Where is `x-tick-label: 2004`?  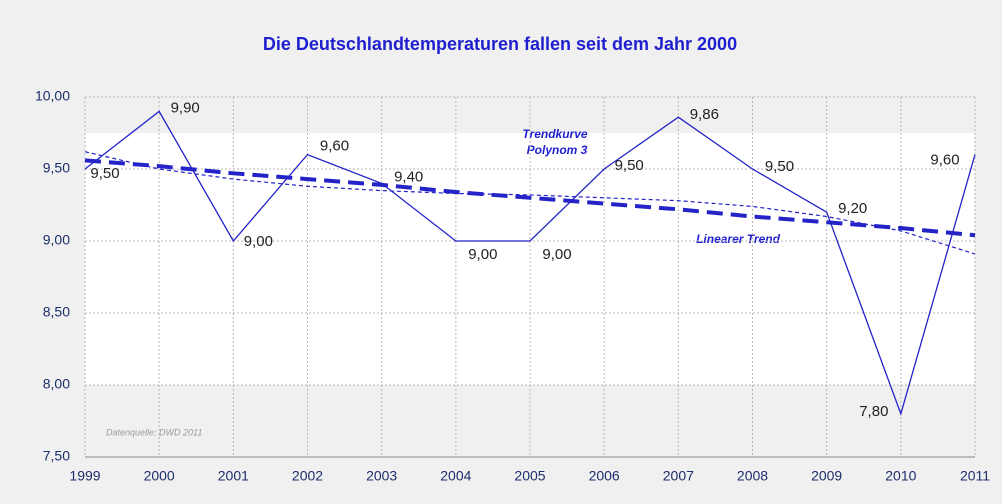
x-tick-label: 2004 is located at coordinates (455, 476).